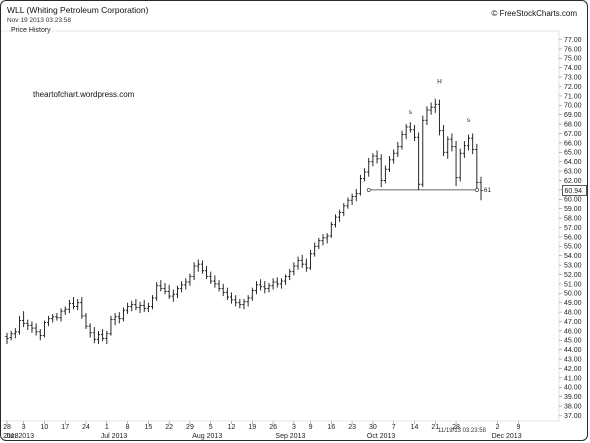 The width and height of the screenshot is (590, 443). Describe the element at coordinates (415, 427) in the screenshot. I see `x-tick-label: 14` at that location.